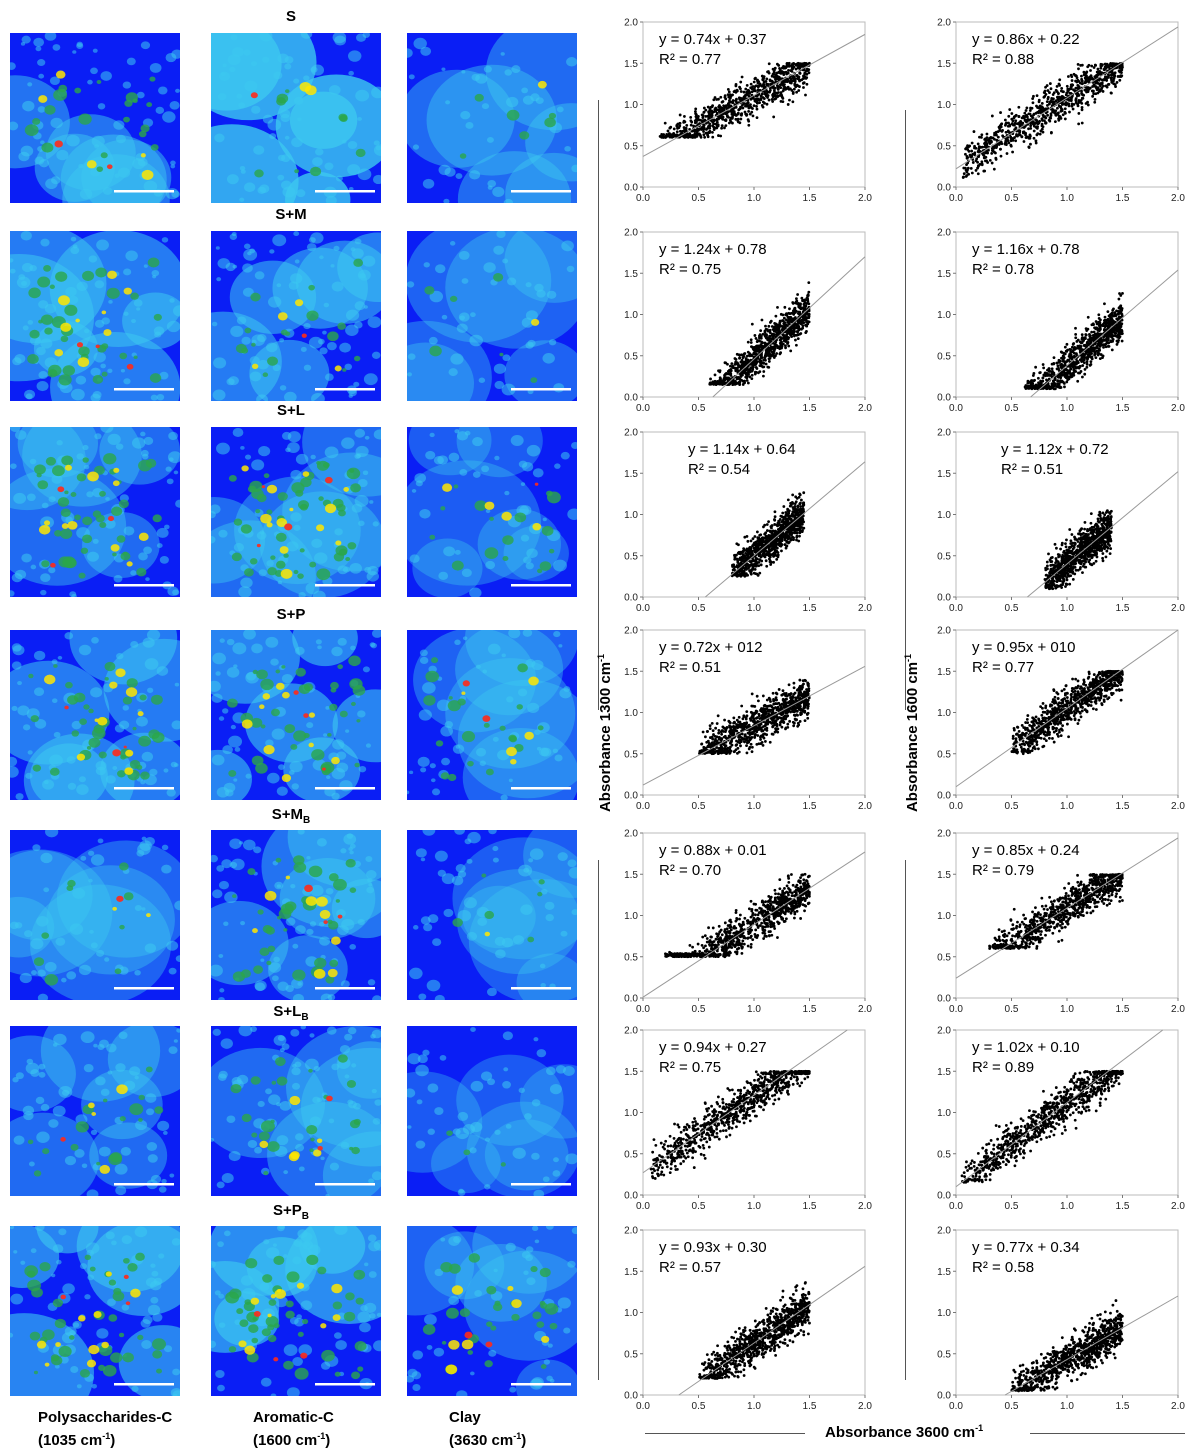 This screenshot has height=1452, width=1200. What do you see at coordinates (345, 389) in the screenshot?
I see `scale-bar` at bounding box center [345, 389].